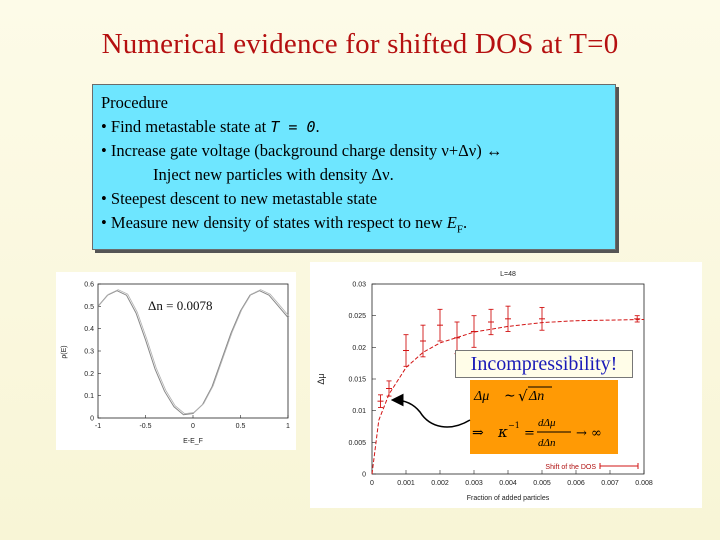 Image resolution: width=720 pixels, height=540 pixels. I want to click on dos-x-tick-label: -1, so click(98, 426).